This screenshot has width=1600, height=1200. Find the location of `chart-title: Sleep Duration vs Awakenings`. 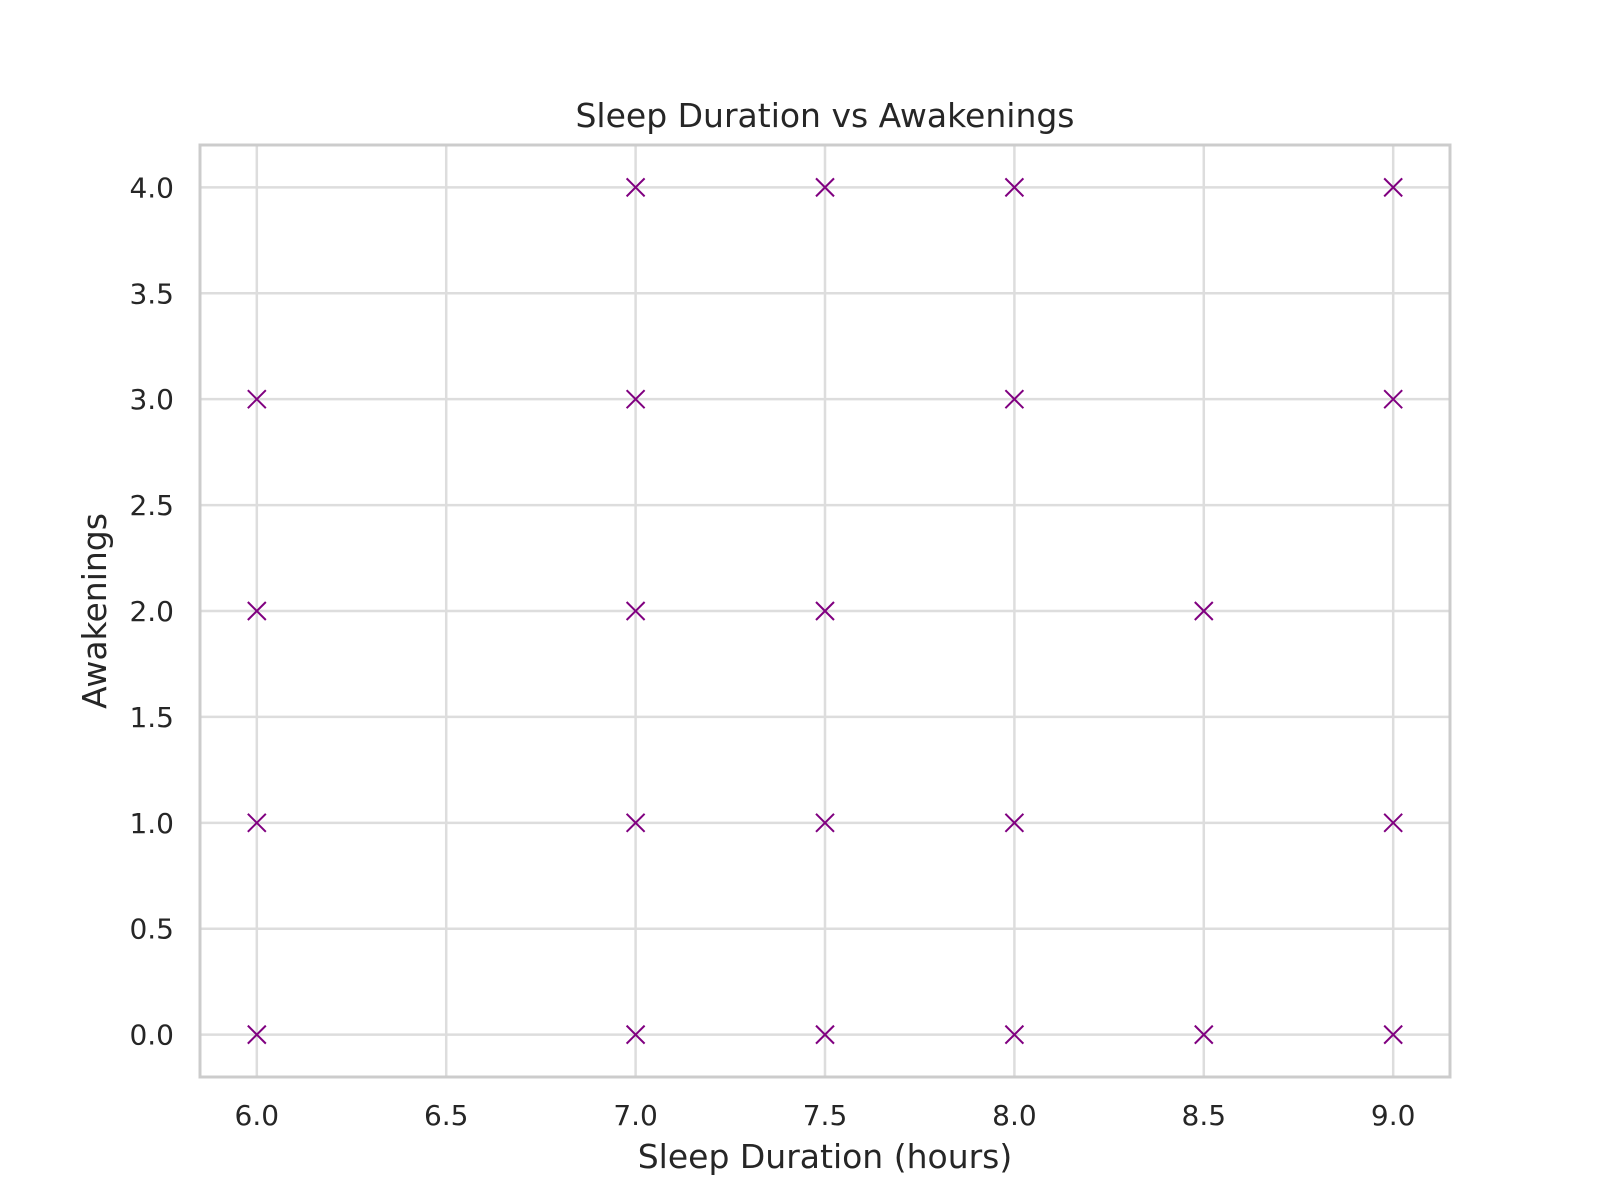

chart-title: Sleep Duration vs Awakenings is located at coordinates (824, 115).